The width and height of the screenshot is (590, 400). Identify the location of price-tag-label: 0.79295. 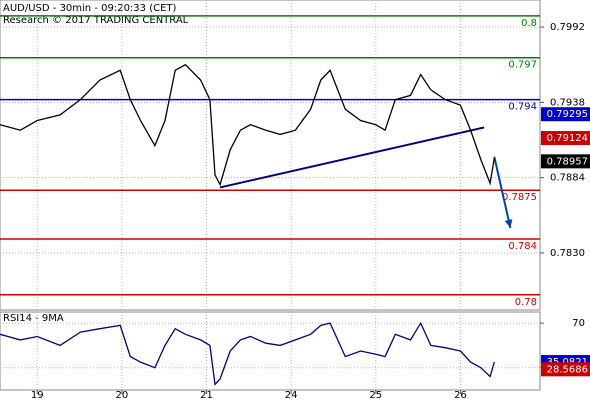
(567, 114).